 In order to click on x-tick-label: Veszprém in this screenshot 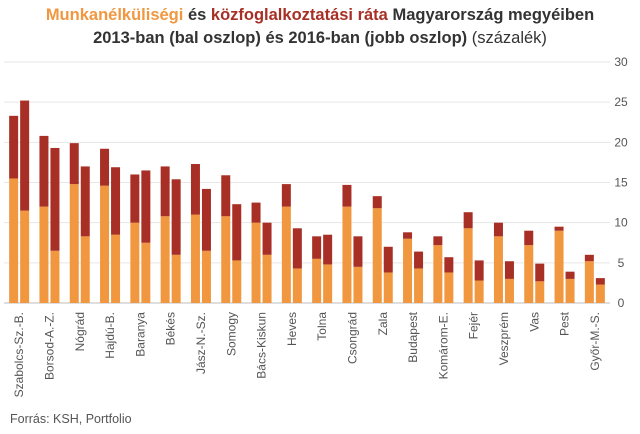, I will do `click(504, 338)`.